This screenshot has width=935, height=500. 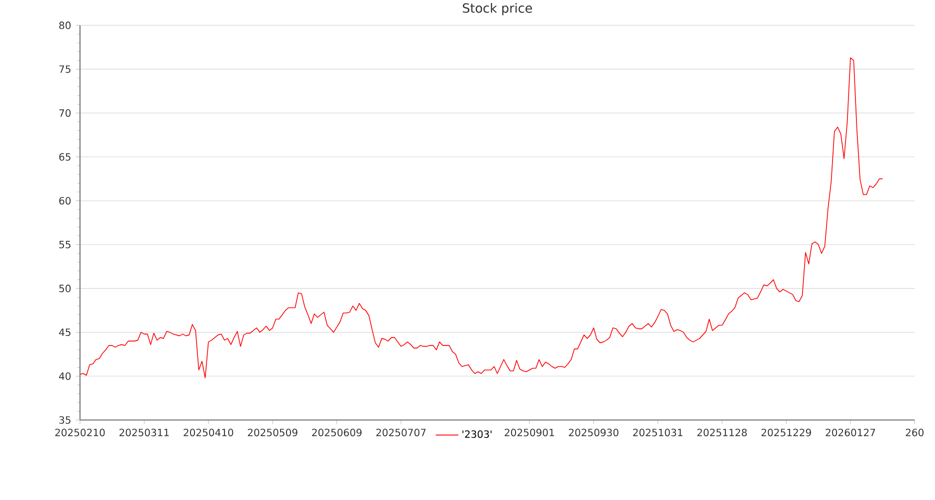 What do you see at coordinates (337, 432) in the screenshot?
I see `x-tick-label: 20250609` at bounding box center [337, 432].